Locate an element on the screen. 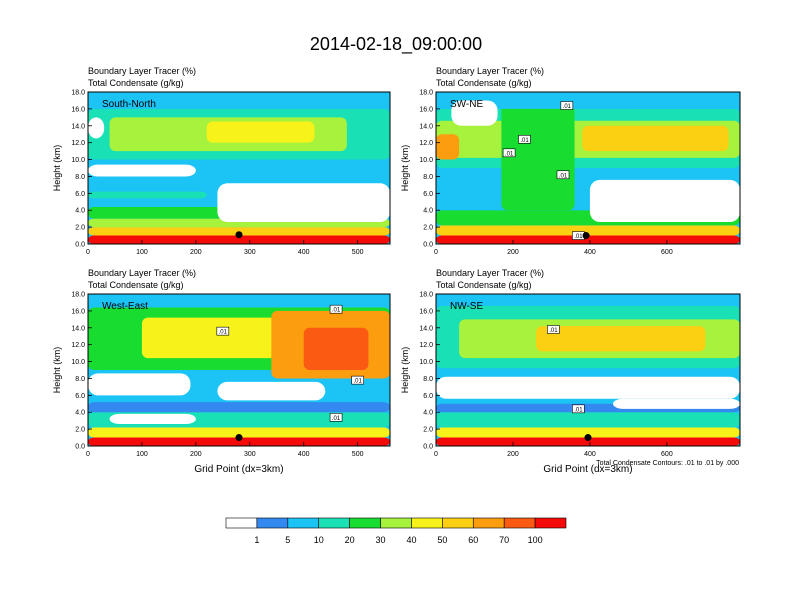 Image resolution: width=792 pixels, height=612 pixels. colorbar-label: 10 is located at coordinates (319, 540).